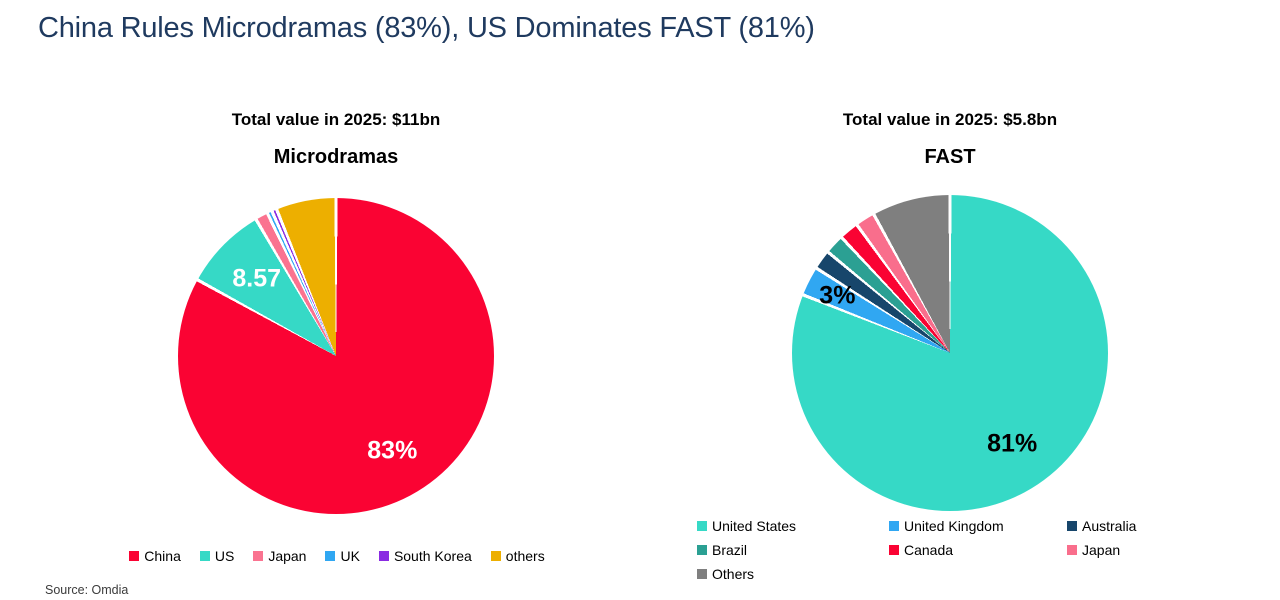  I want to click on pie-microdramas, so click(336, 356).